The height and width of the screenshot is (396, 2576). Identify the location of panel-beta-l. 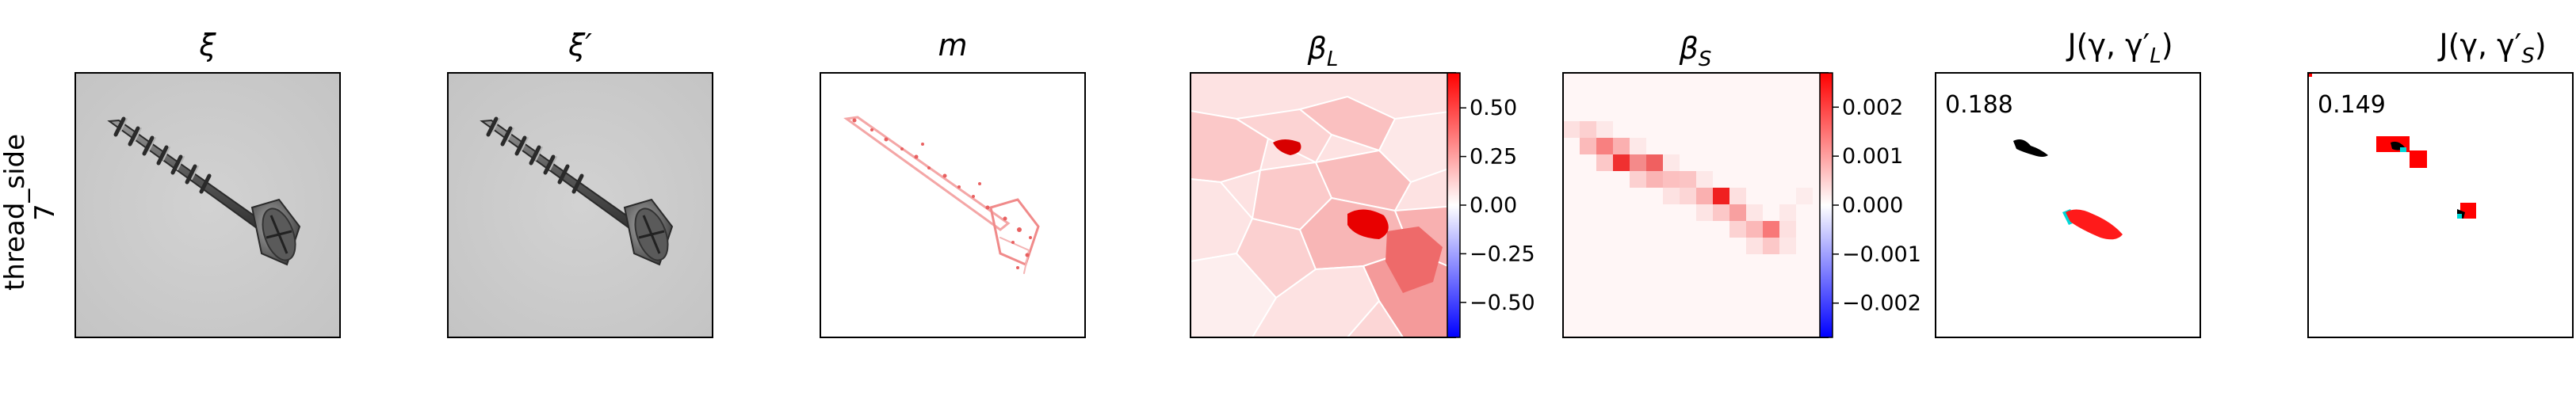
(1323, 205).